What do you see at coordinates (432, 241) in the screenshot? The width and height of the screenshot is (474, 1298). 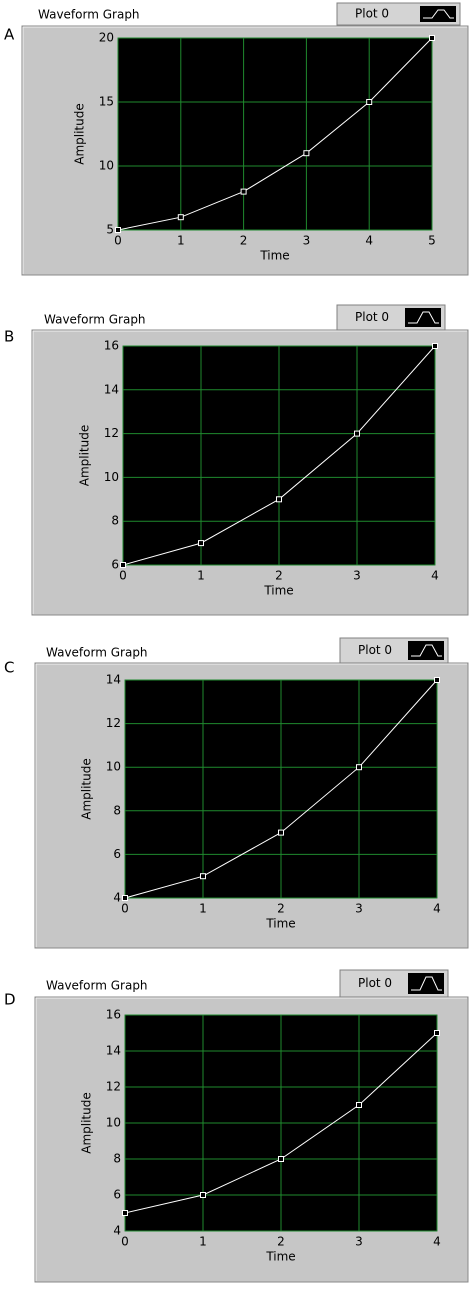 I see `x-tick-label: 5` at bounding box center [432, 241].